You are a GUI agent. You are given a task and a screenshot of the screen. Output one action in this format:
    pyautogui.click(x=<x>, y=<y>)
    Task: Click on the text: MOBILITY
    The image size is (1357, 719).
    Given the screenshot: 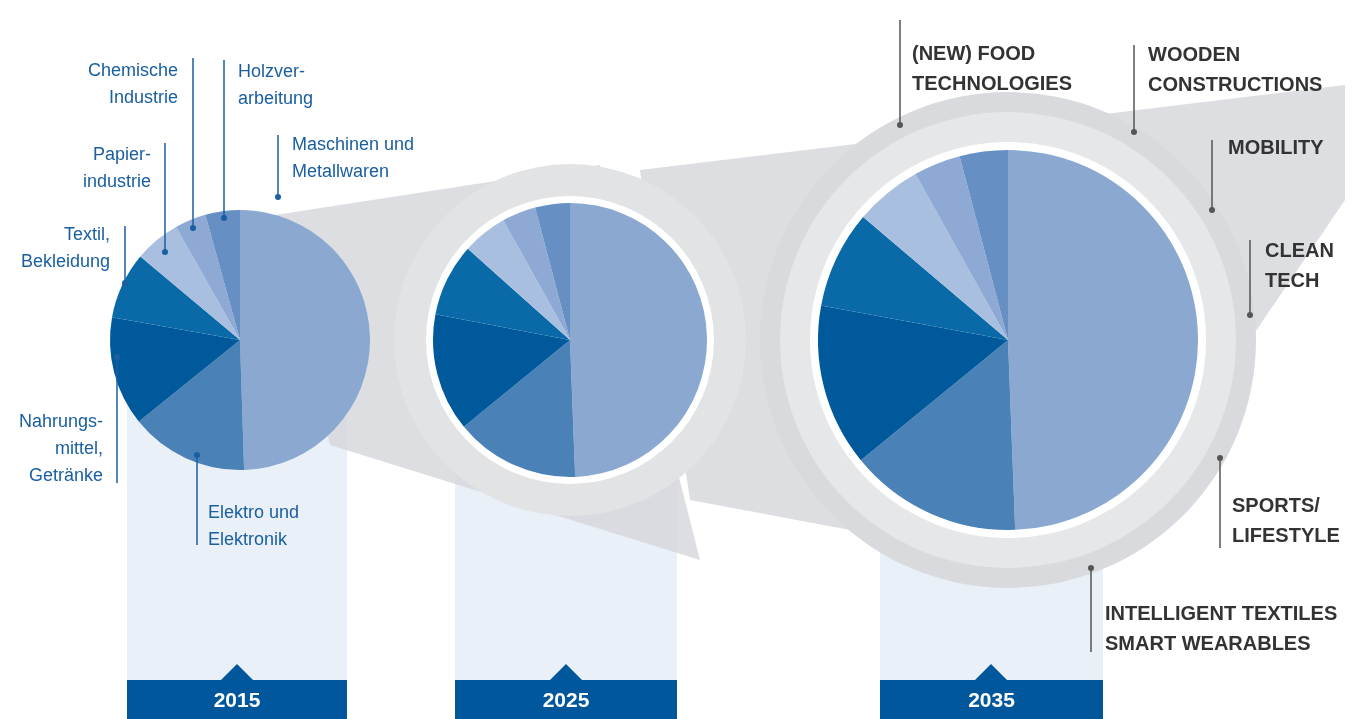 What is the action you would take?
    pyautogui.click(x=1276, y=147)
    